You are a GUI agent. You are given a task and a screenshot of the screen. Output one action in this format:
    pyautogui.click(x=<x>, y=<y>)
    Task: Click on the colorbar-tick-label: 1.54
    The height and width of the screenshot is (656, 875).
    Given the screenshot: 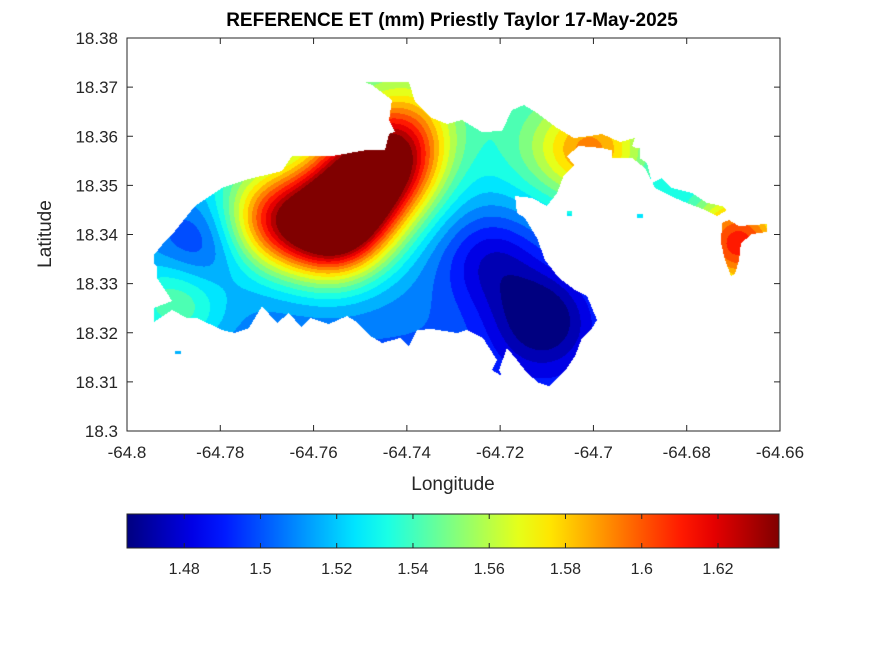 What is the action you would take?
    pyautogui.click(x=412, y=569)
    